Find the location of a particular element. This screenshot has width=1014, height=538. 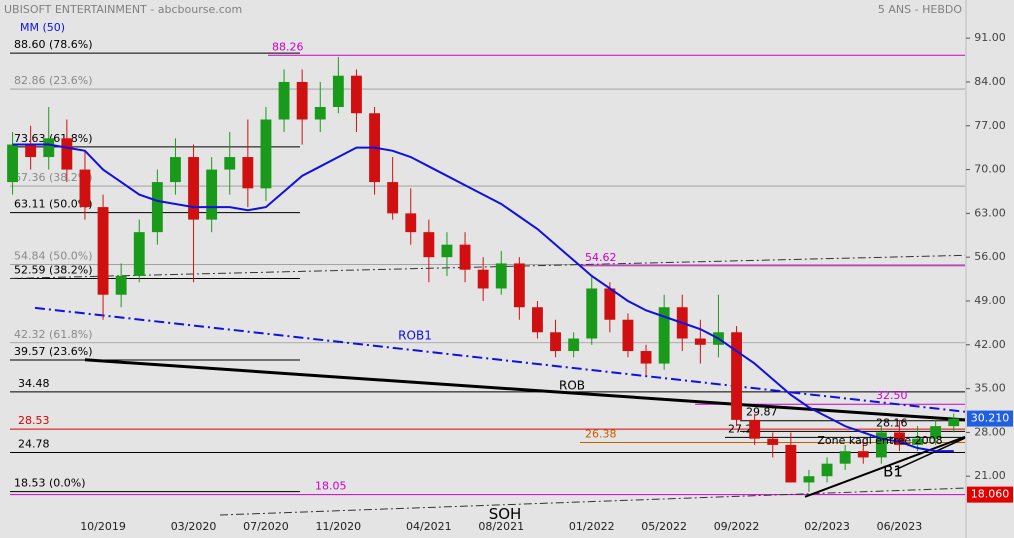

price-tag-label: 30.210 is located at coordinates (990, 418).